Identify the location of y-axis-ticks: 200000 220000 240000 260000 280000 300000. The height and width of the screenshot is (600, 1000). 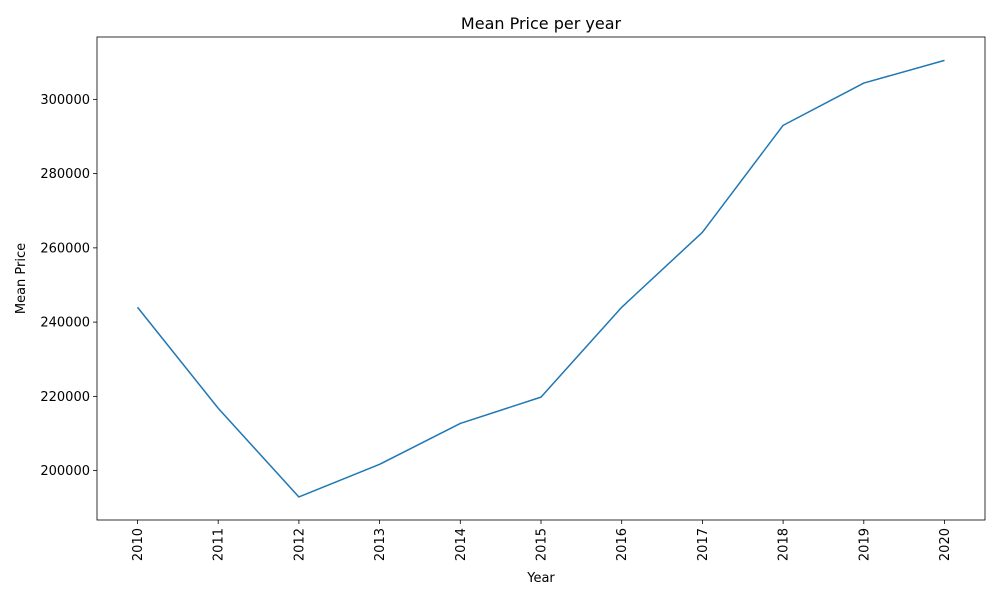
(68, 286).